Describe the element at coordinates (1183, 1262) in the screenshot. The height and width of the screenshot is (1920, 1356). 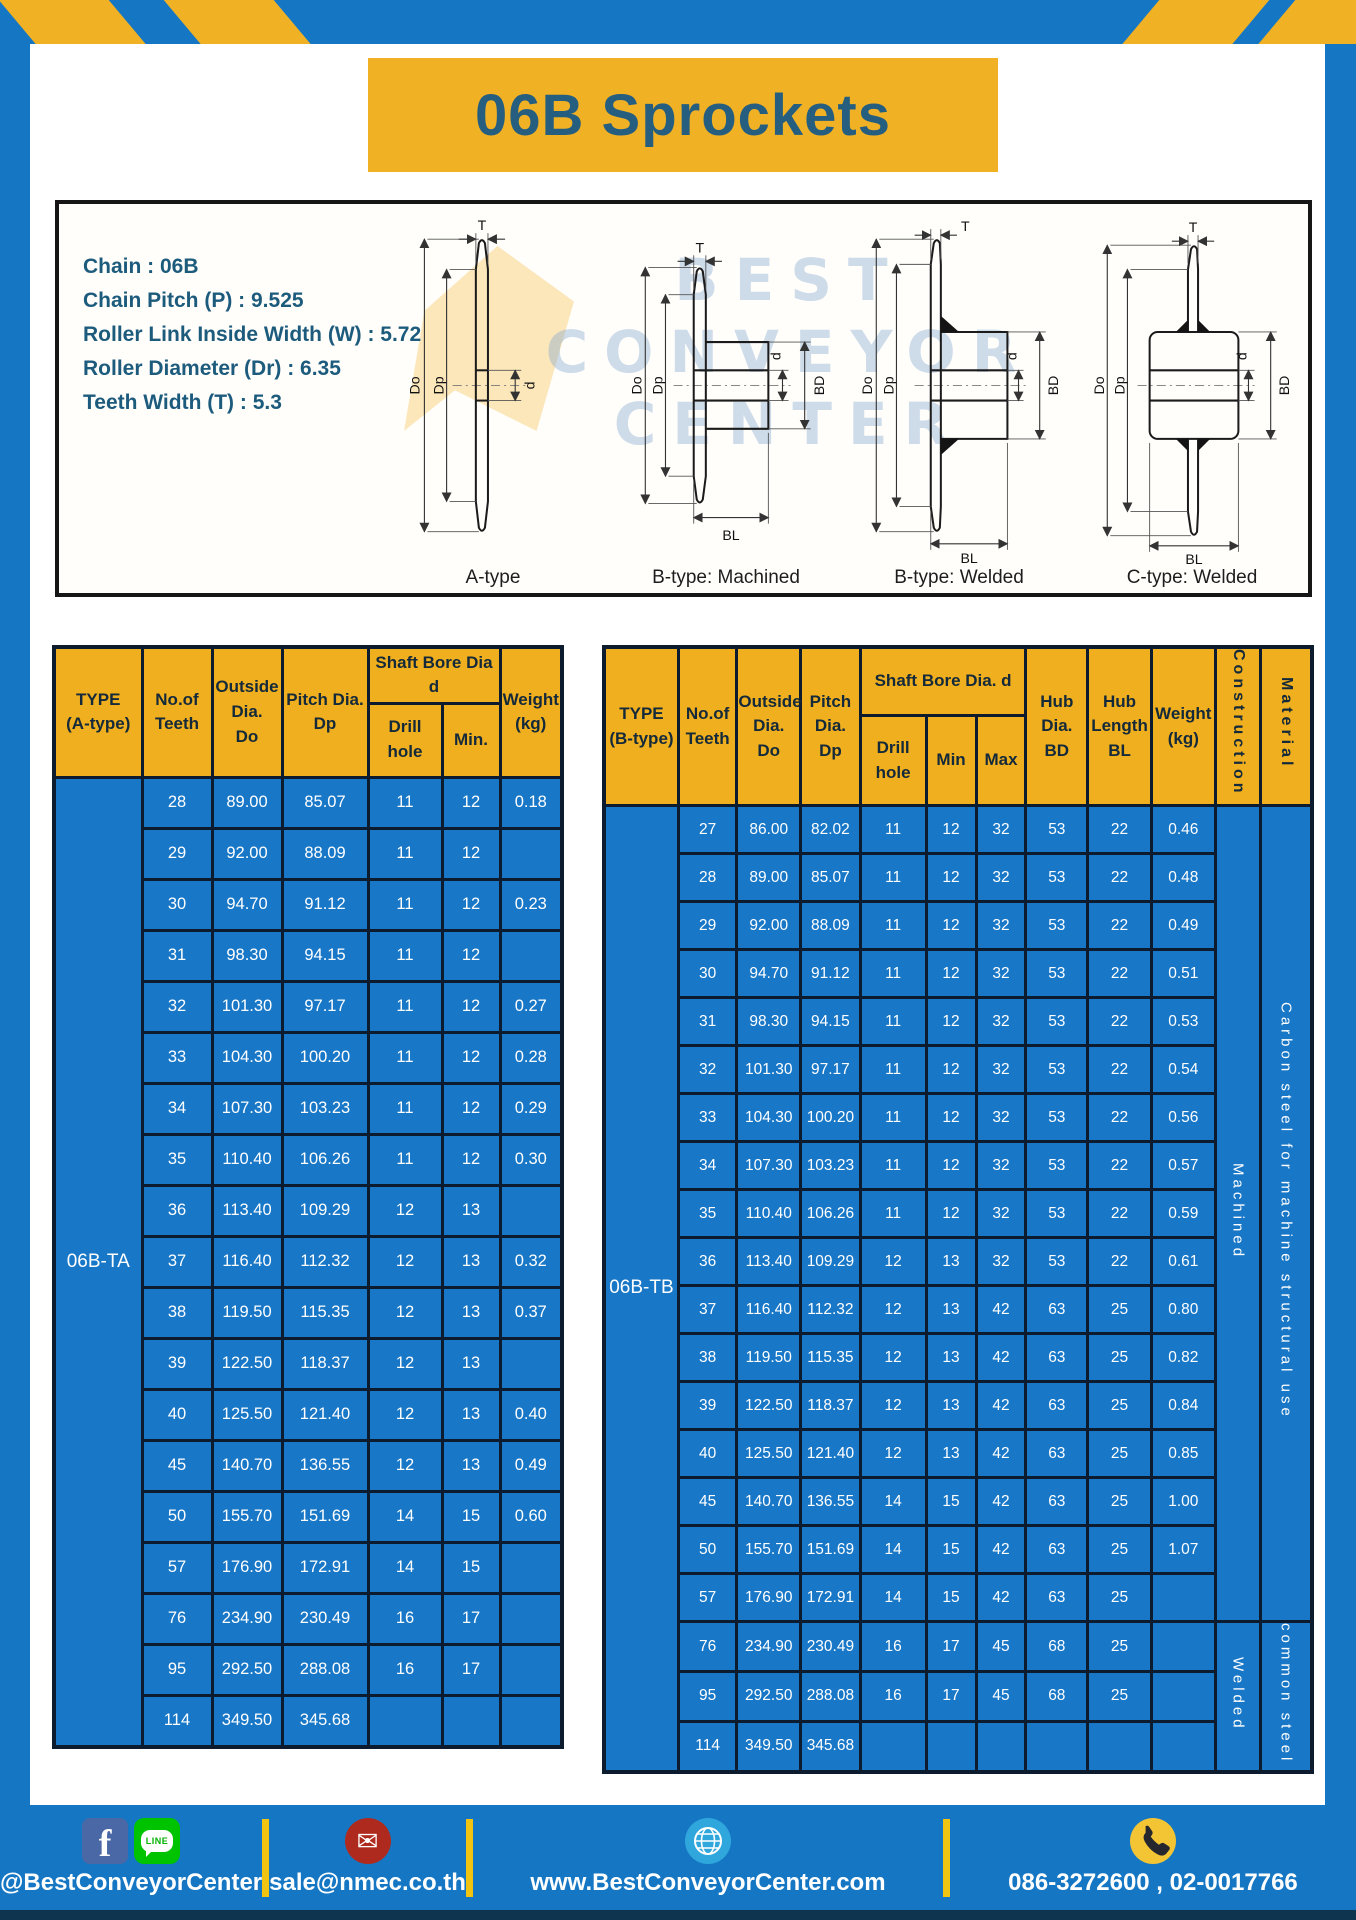
I see `table-cell: 0.61` at that location.